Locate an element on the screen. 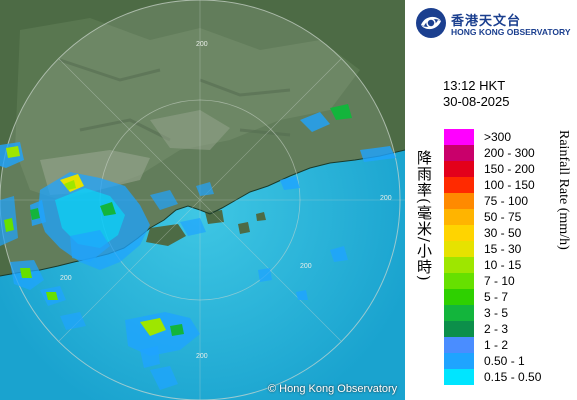 The image size is (577, 400). legend-label: 7 - 10 is located at coordinates (499, 281).